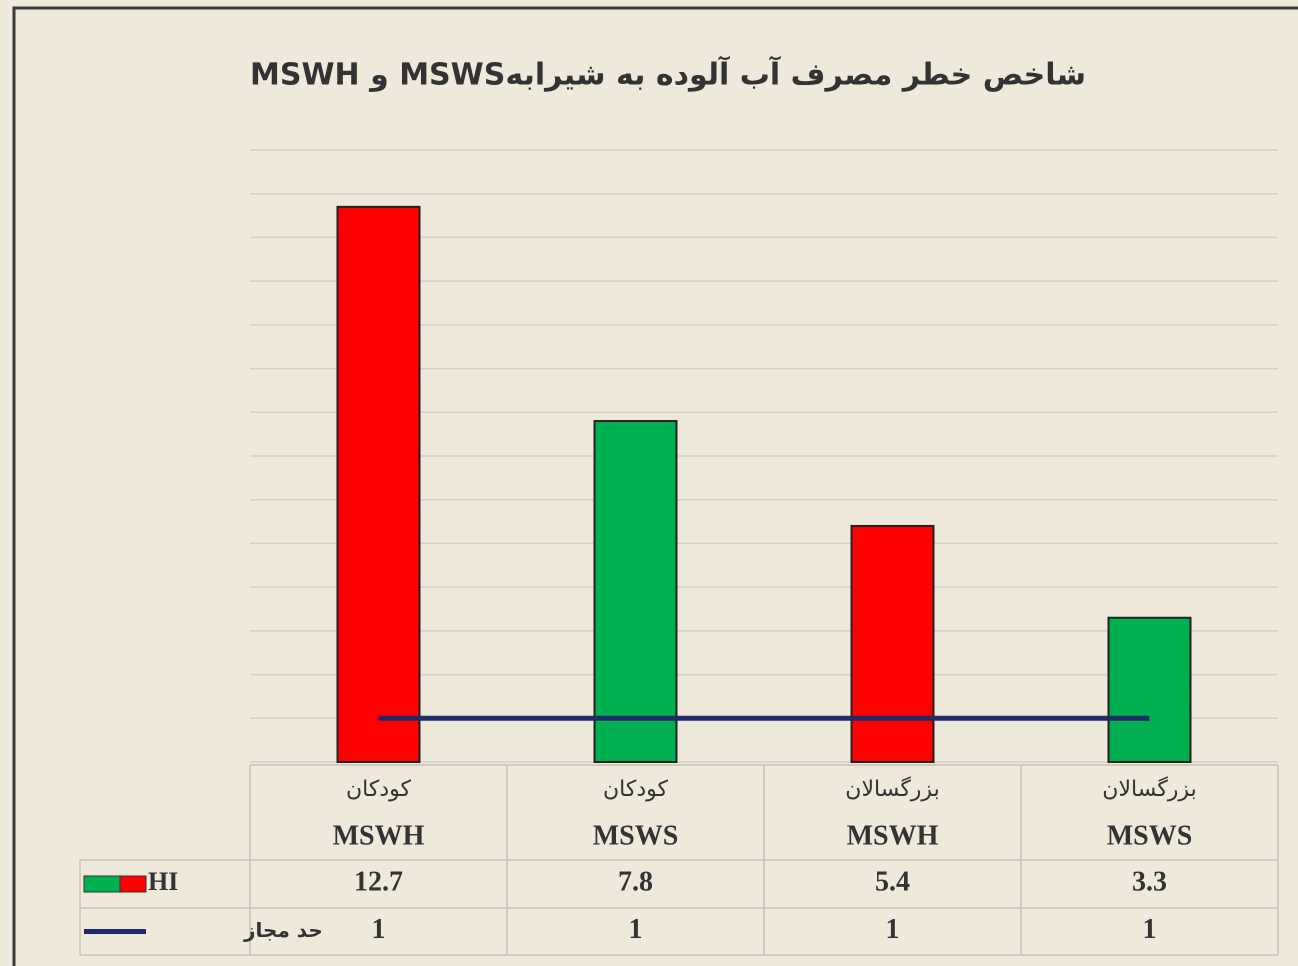 This screenshot has width=1298, height=966. What do you see at coordinates (892, 881) in the screenshot?
I see `data-label: 5.4` at bounding box center [892, 881].